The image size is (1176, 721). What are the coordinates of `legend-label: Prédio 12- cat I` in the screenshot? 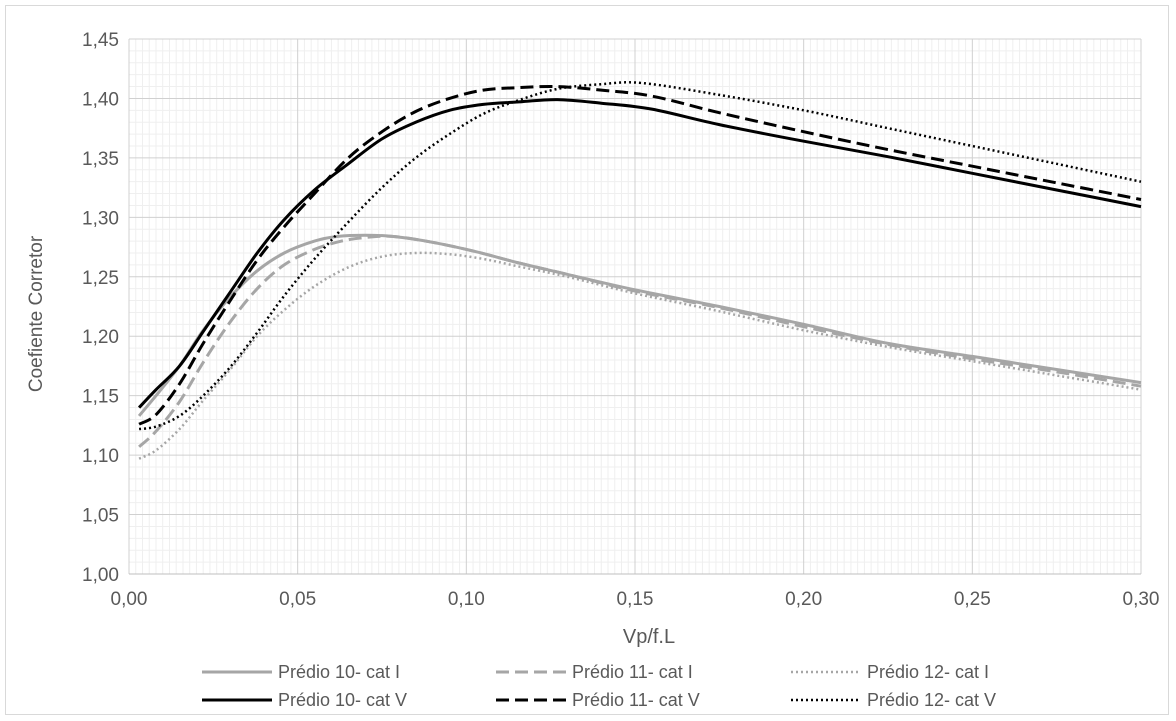 It's located at (928, 672).